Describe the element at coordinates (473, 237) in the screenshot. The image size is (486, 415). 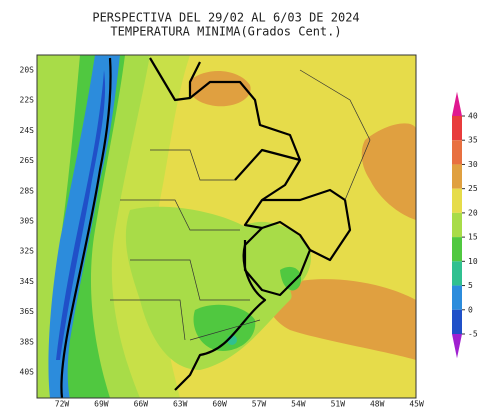
I see `colorbar-label: 15` at that location.